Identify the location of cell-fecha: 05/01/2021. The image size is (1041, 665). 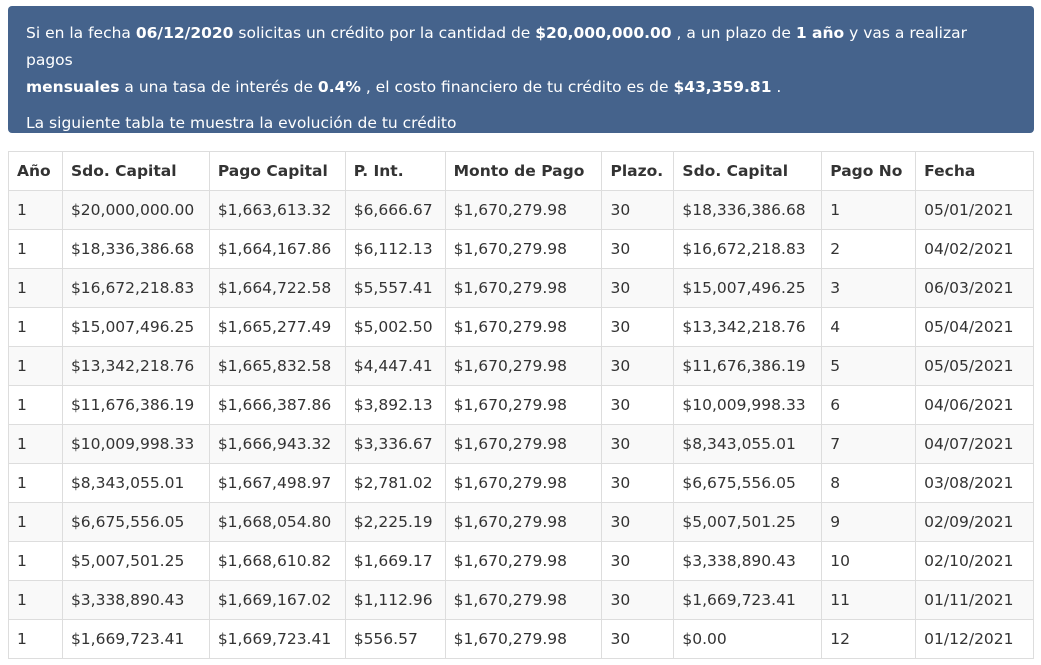
(974, 210).